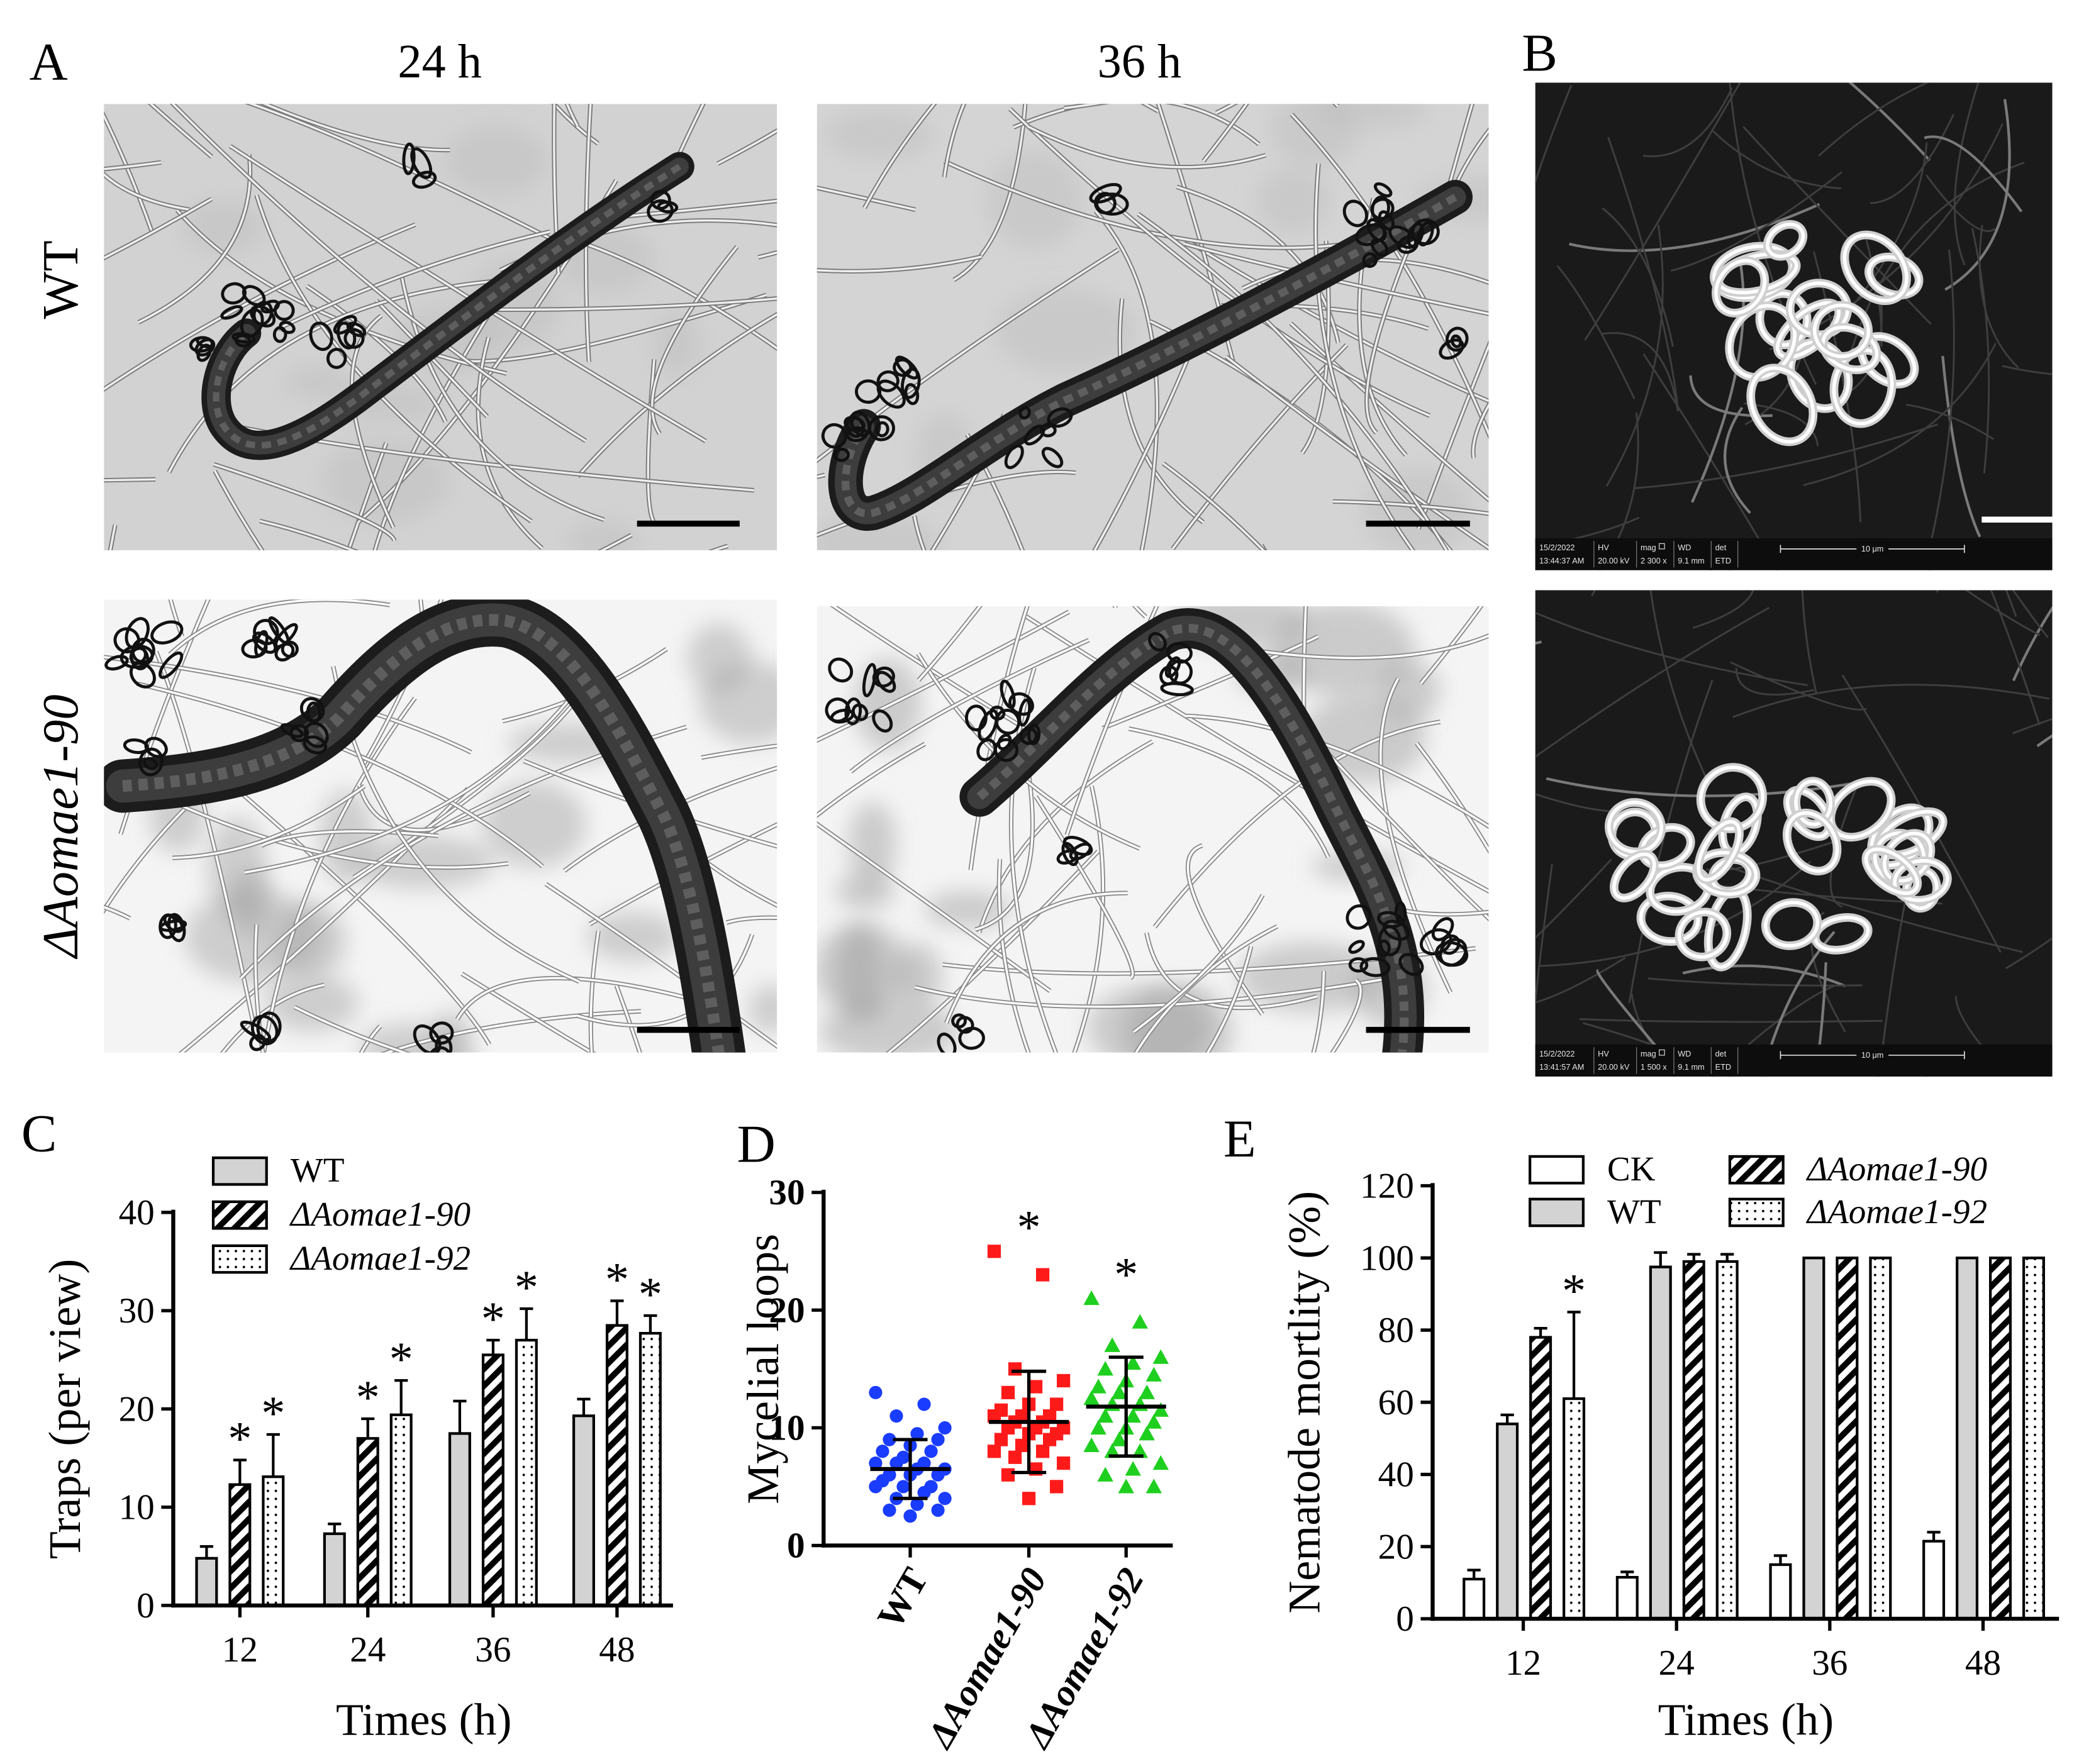 Image resolution: width=2079 pixels, height=1764 pixels. What do you see at coordinates (1631, 1169) in the screenshot?
I see `legend-label-ck: CK` at bounding box center [1631, 1169].